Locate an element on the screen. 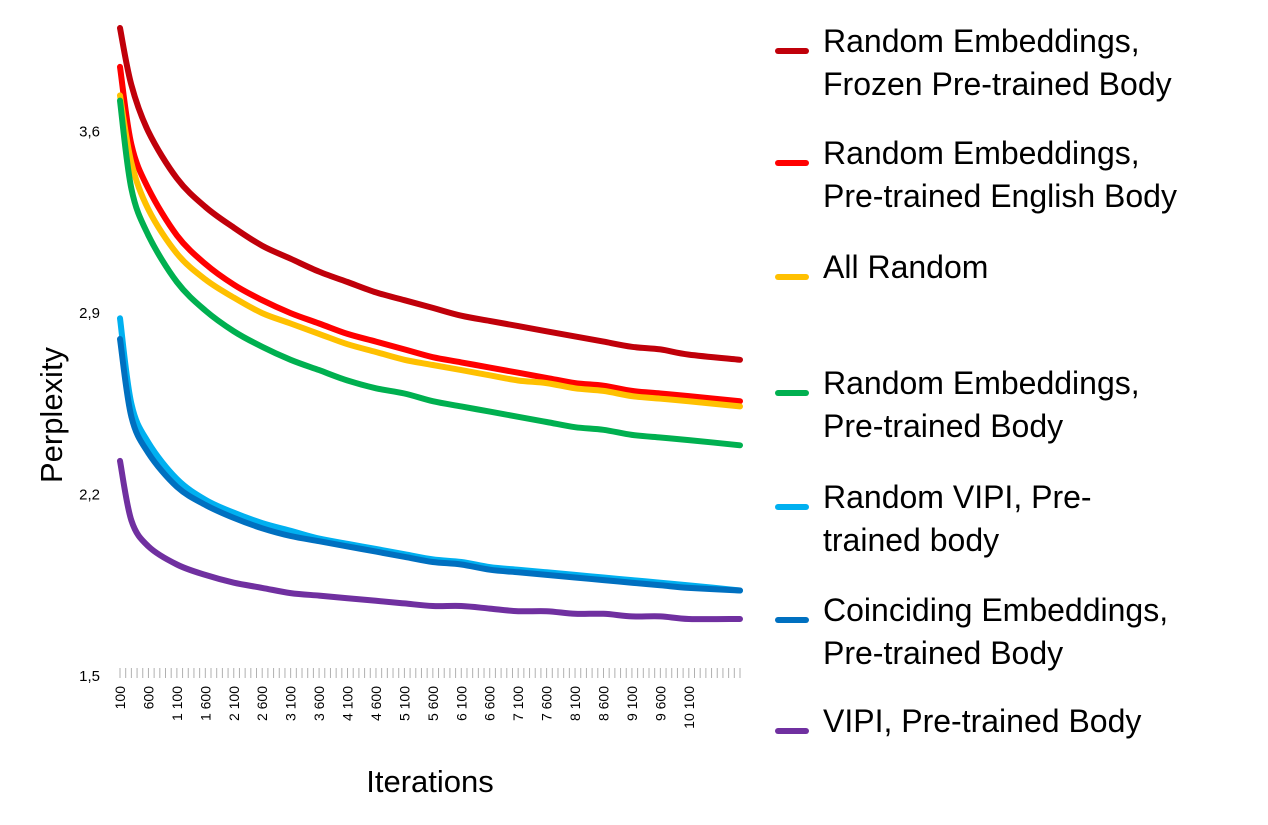  legend-label: VIPI, Pre-trained Body is located at coordinates (982, 721).